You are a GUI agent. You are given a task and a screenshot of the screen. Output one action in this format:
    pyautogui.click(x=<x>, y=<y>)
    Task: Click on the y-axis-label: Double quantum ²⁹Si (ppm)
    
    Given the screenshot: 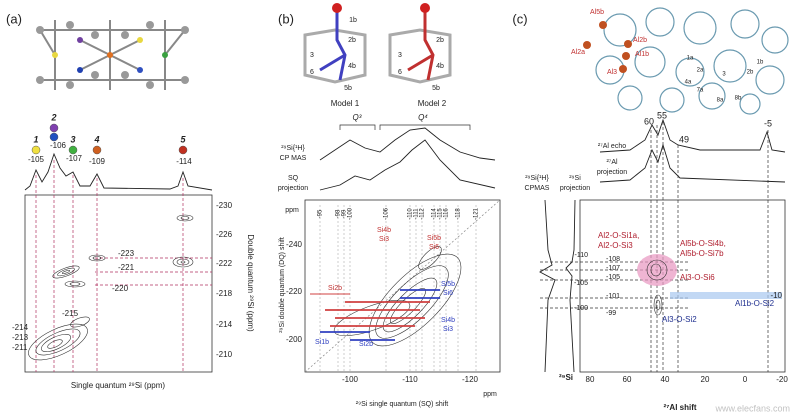 What is the action you would take?
    pyautogui.click(x=250, y=283)
    